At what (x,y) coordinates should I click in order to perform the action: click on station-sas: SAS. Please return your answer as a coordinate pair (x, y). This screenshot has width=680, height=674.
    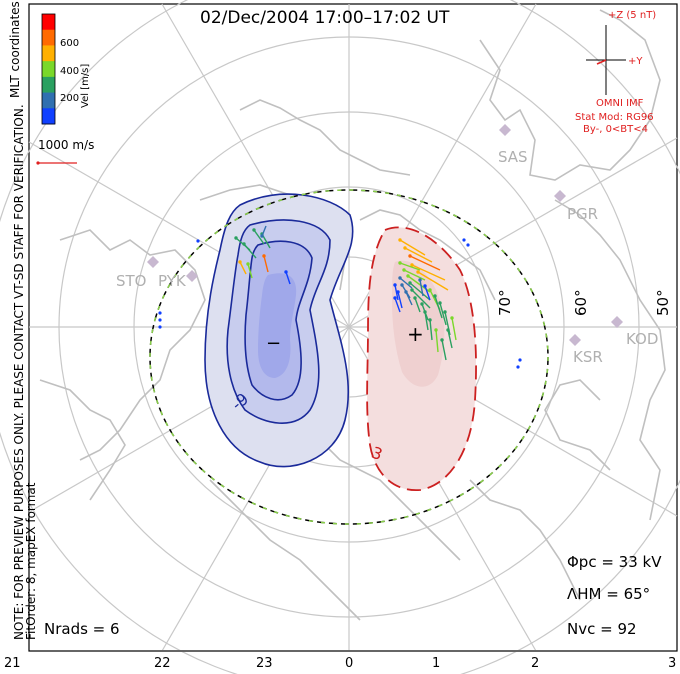
    Looking at the image, I should click on (513, 157).